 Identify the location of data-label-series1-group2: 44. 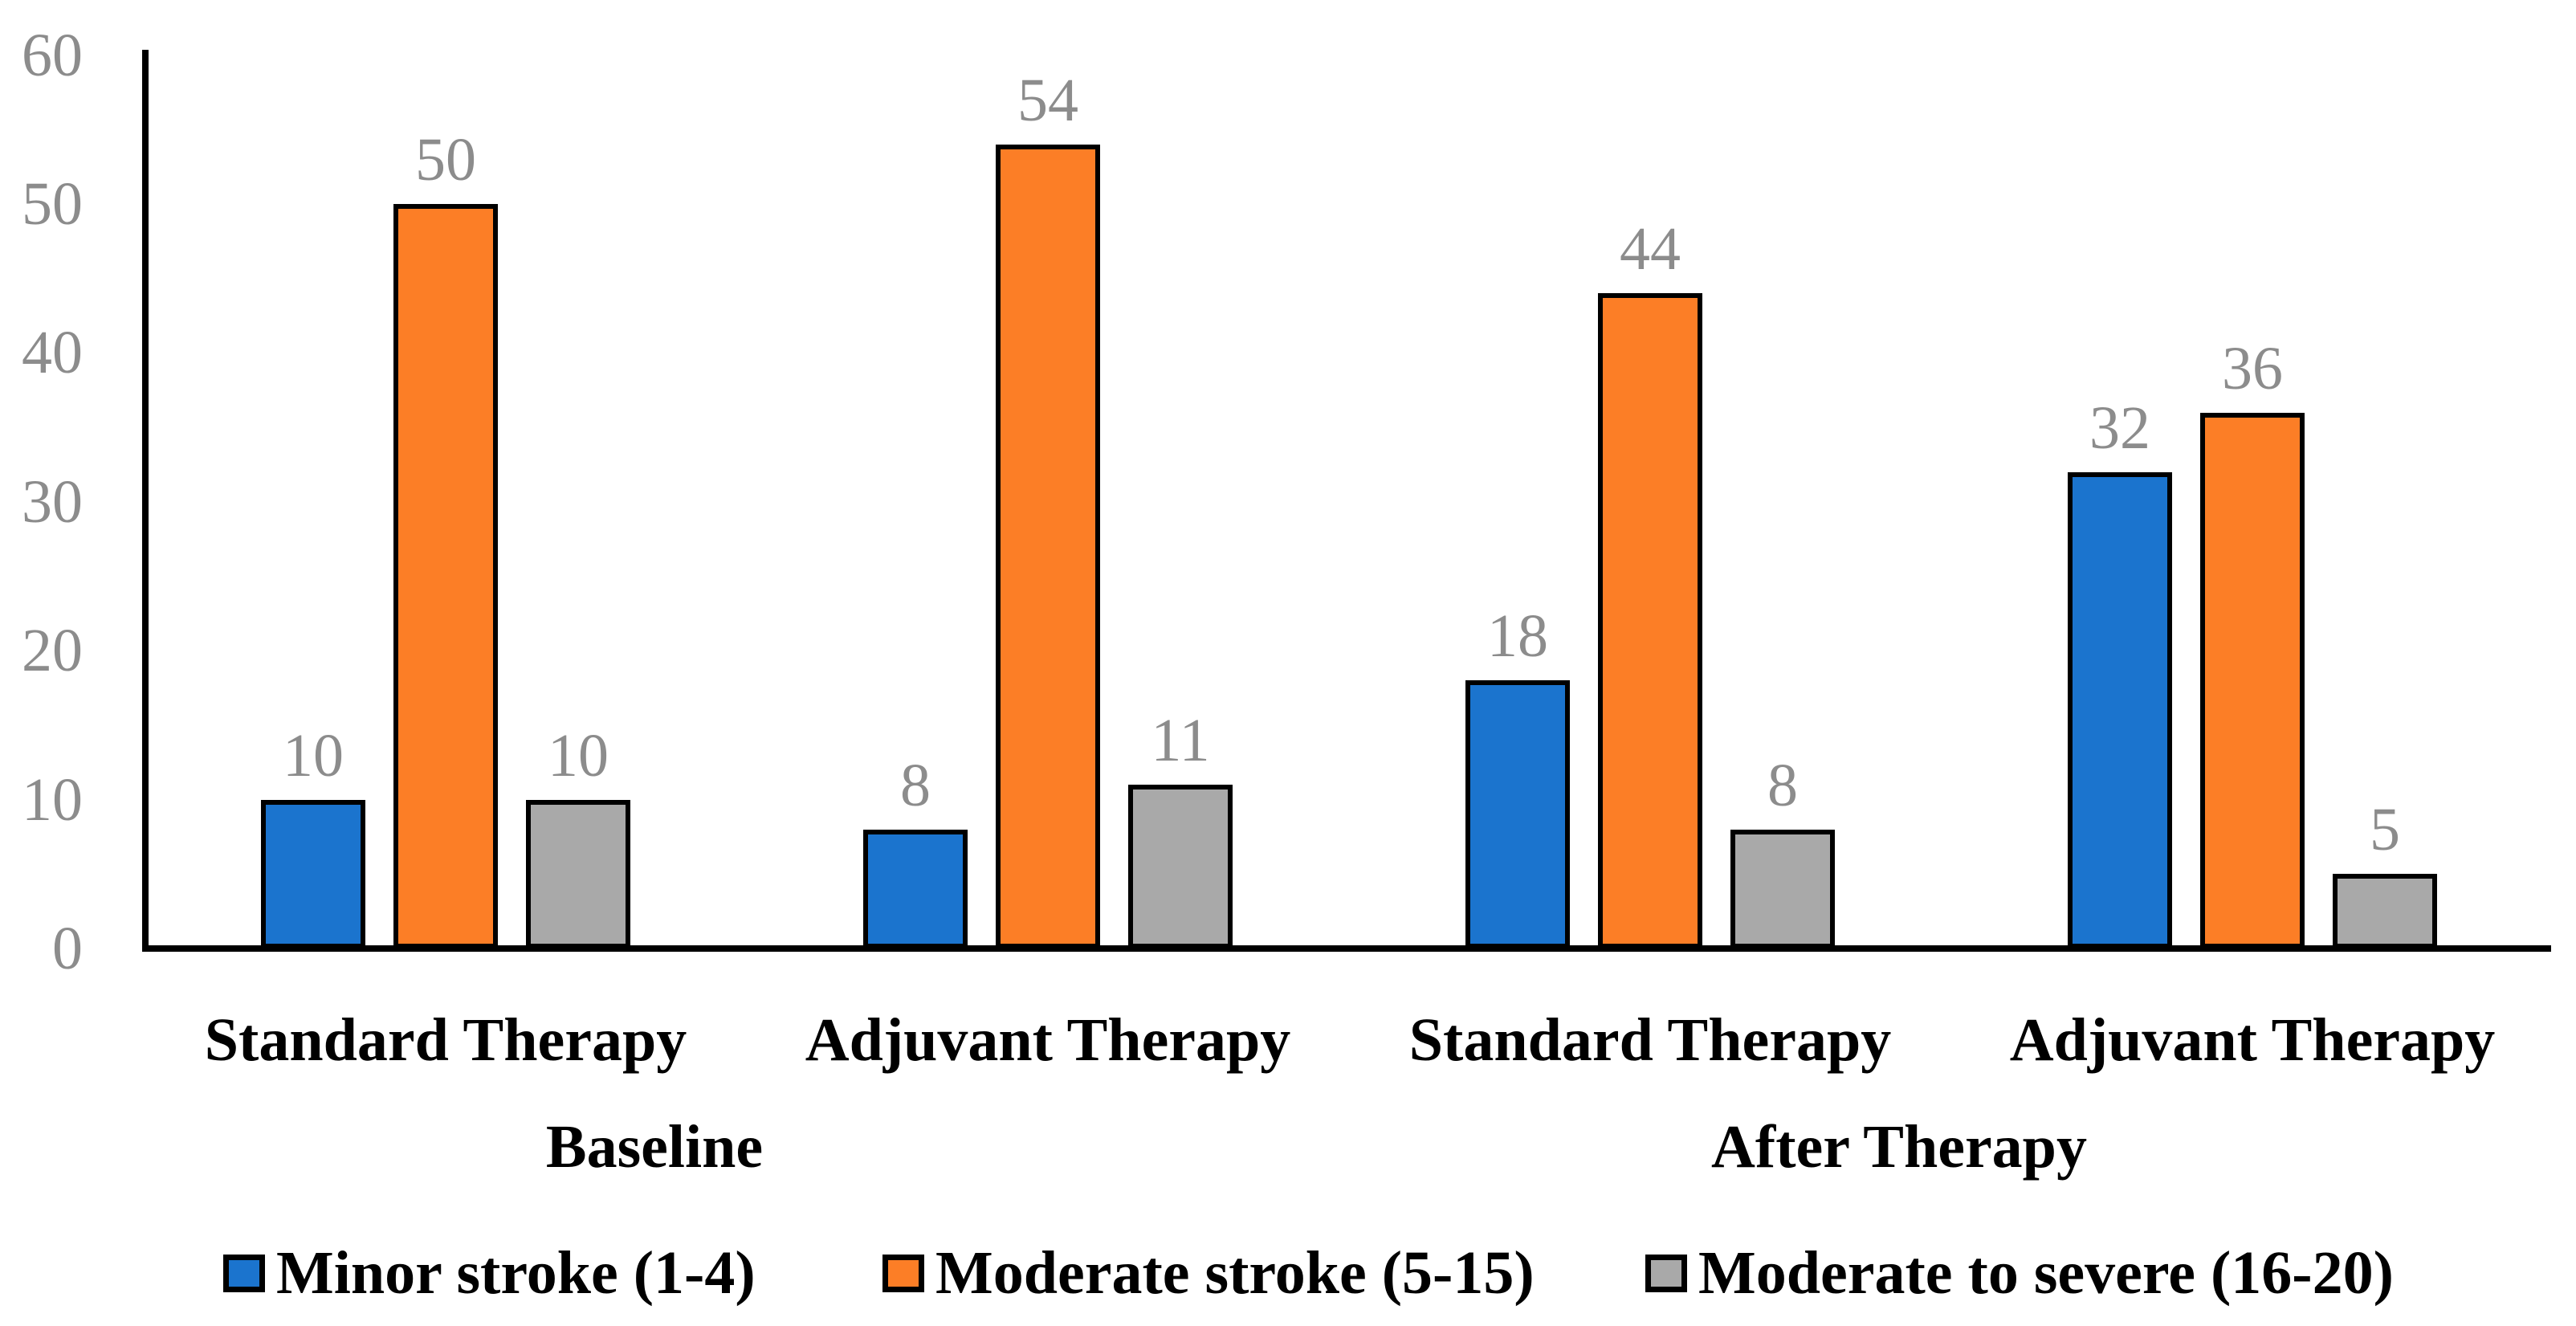
(1650, 250).